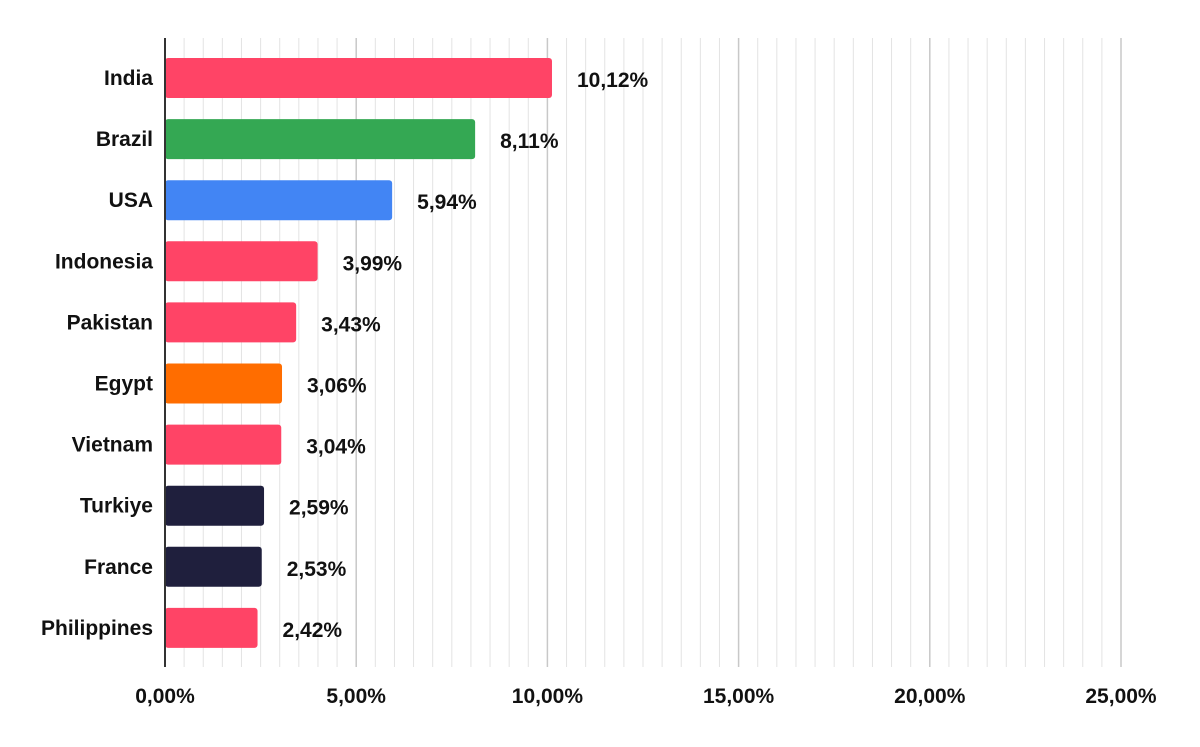 The width and height of the screenshot is (1200, 747). Describe the element at coordinates (317, 569) in the screenshot. I see `value-label: 2,53%` at that location.